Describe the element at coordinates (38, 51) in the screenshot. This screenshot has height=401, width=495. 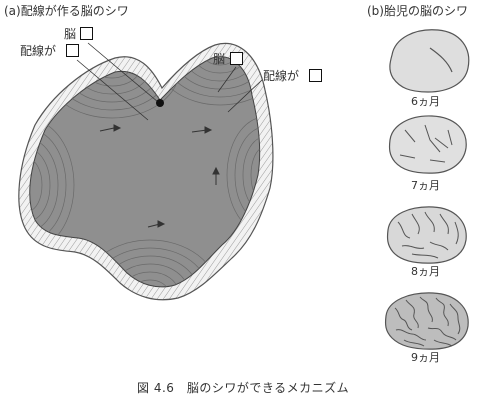
I see `label-wiring-left: 配線が` at that location.